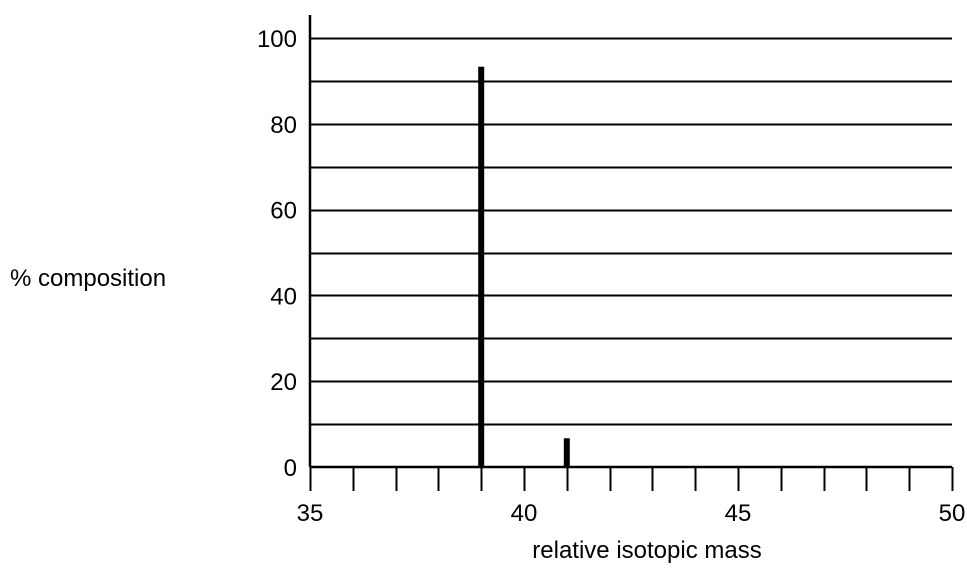  What do you see at coordinates (738, 513) in the screenshot?
I see `x-tick-label-45: 45` at bounding box center [738, 513].